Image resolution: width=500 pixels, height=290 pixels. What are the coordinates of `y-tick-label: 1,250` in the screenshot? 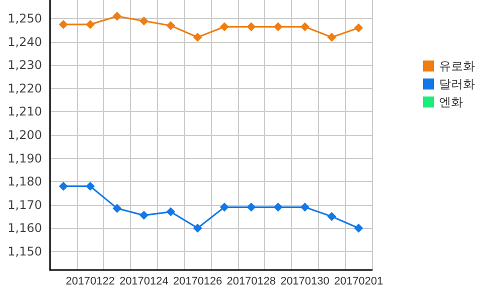 It's located at (25, 19).